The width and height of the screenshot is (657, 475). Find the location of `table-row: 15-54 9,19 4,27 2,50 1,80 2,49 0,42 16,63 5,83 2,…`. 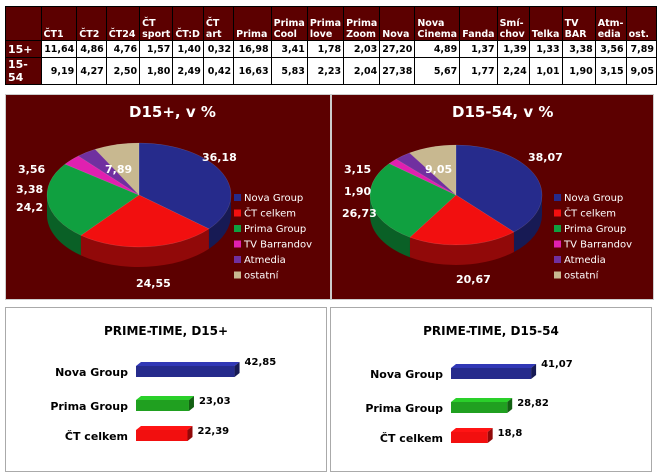

table-row: 15-54 9,19 4,27 2,50 1,80 2,49 0,42 16,63 5,83 2,… is located at coordinates (331, 71).